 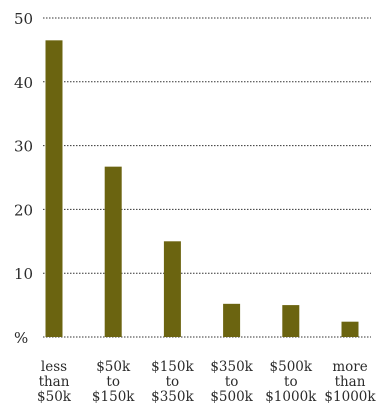 I want to click on y-tick-label-10: 10, so click(x=23, y=274).